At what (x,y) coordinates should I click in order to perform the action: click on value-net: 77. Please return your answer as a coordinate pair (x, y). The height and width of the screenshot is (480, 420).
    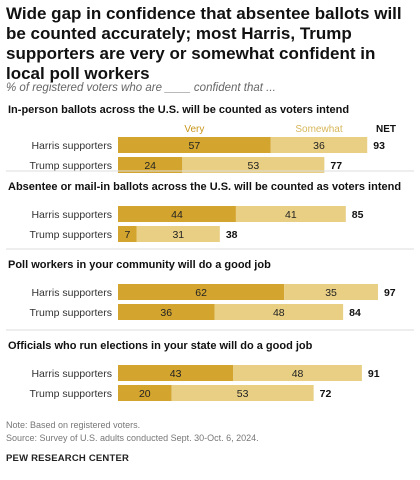
    Looking at the image, I should click on (336, 166).